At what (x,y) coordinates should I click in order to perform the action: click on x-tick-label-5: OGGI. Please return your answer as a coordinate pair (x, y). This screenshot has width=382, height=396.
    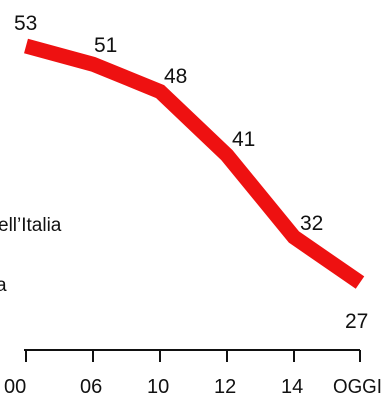
    Looking at the image, I should click on (357, 386).